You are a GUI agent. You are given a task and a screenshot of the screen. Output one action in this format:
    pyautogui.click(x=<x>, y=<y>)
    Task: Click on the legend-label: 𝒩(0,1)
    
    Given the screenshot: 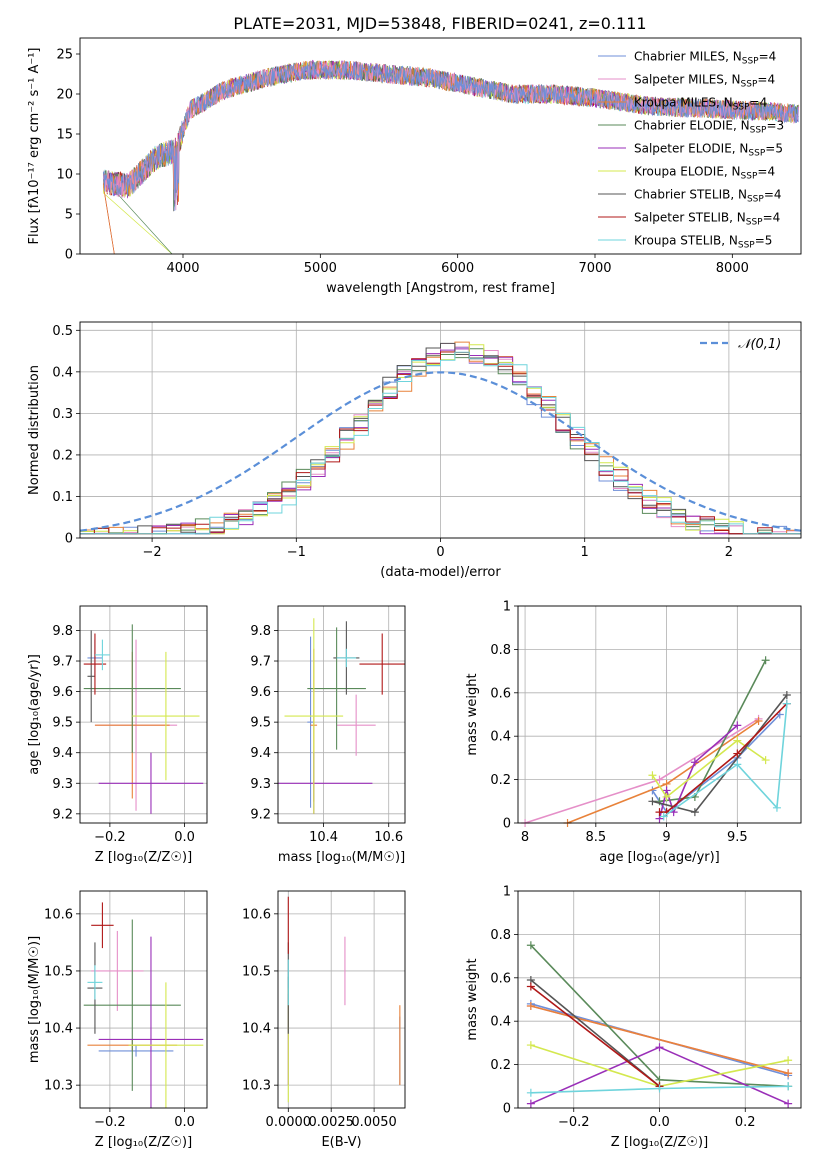 What is the action you would take?
    pyautogui.click(x=759, y=344)
    